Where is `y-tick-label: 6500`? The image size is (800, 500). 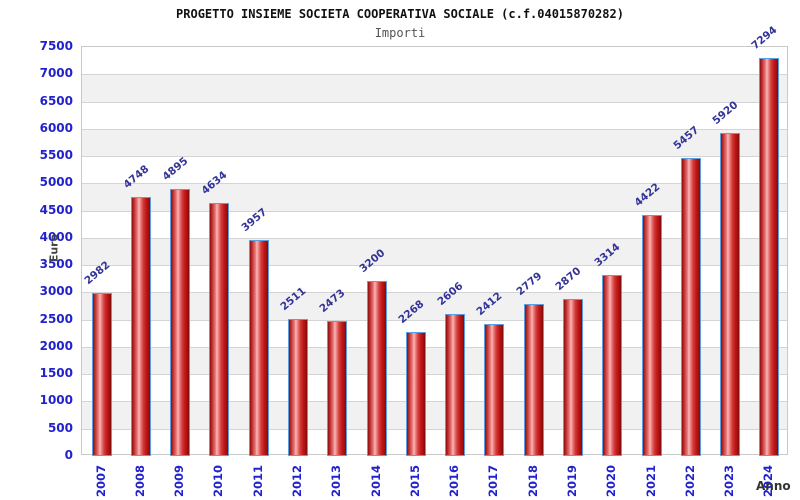 y-tick-label: 6500 is located at coordinates (56, 100).